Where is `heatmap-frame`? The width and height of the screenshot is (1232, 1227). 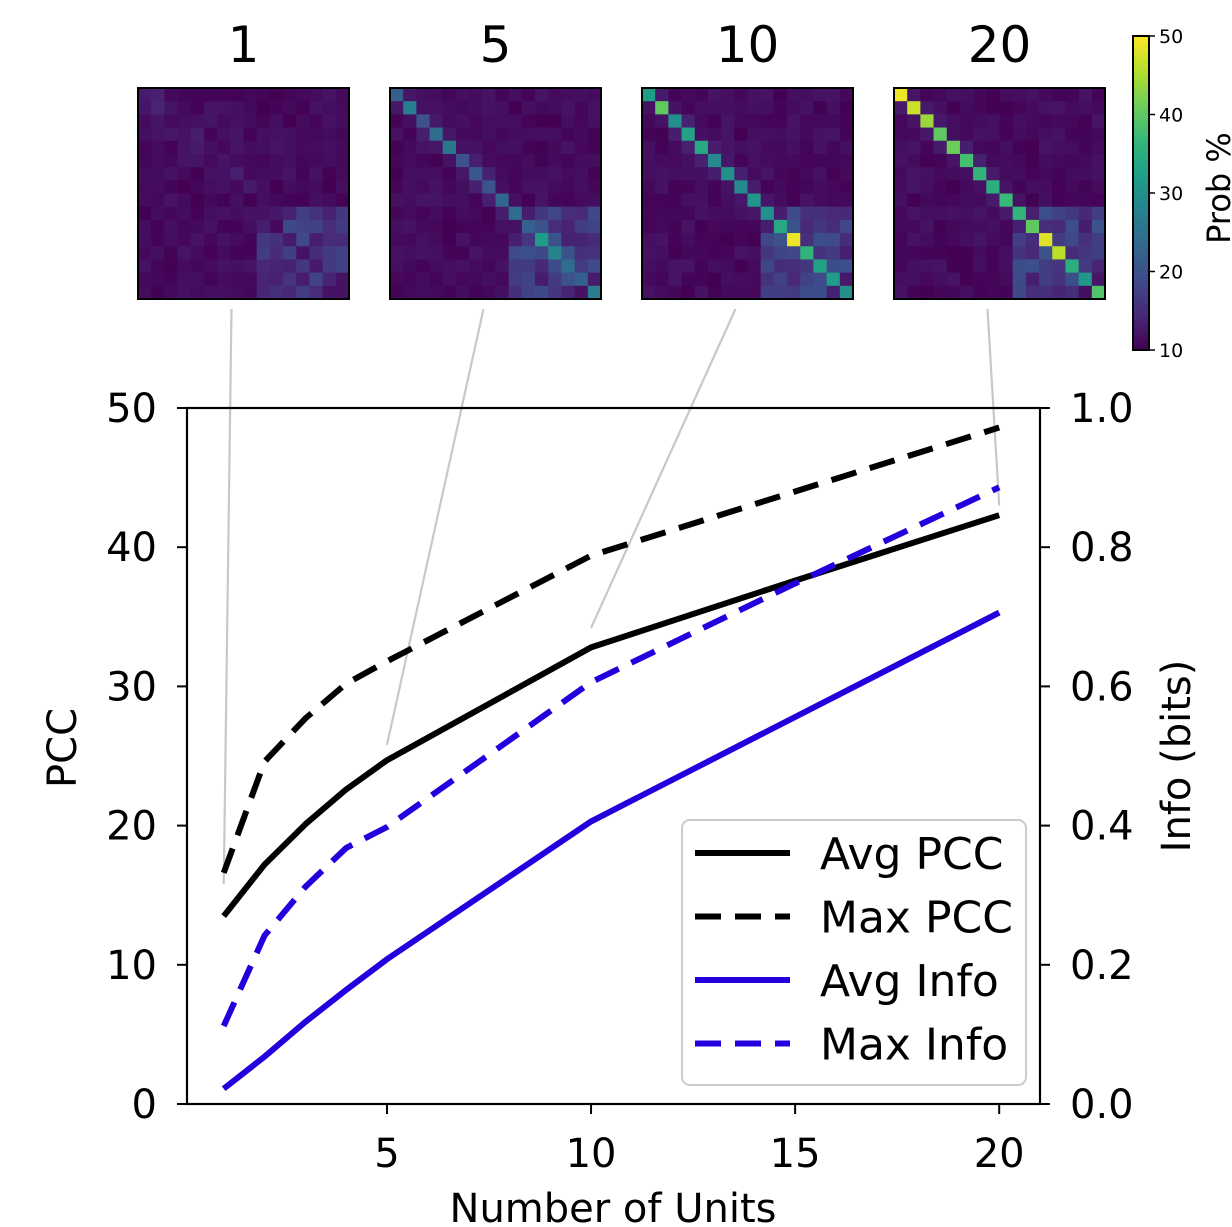
heatmap-frame is located at coordinates (495, 193).